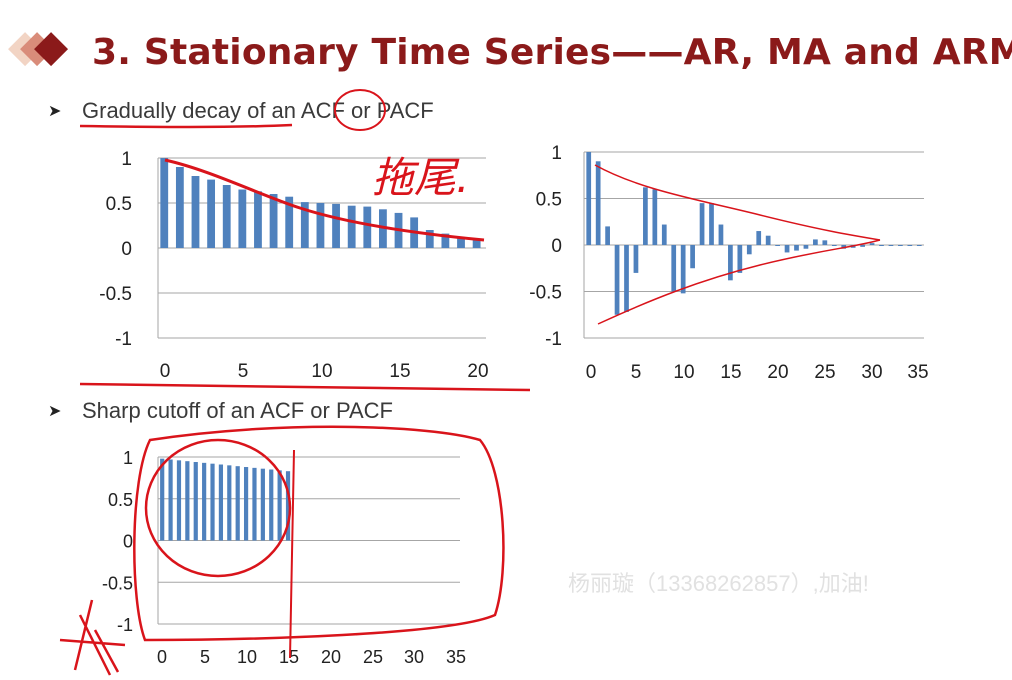 The height and width of the screenshot is (680, 1012). Describe the element at coordinates (293, 265) in the screenshot. I see `chart-1: 1 0.5 0 -0.5 -1 0 5 10 15 20` at that location.